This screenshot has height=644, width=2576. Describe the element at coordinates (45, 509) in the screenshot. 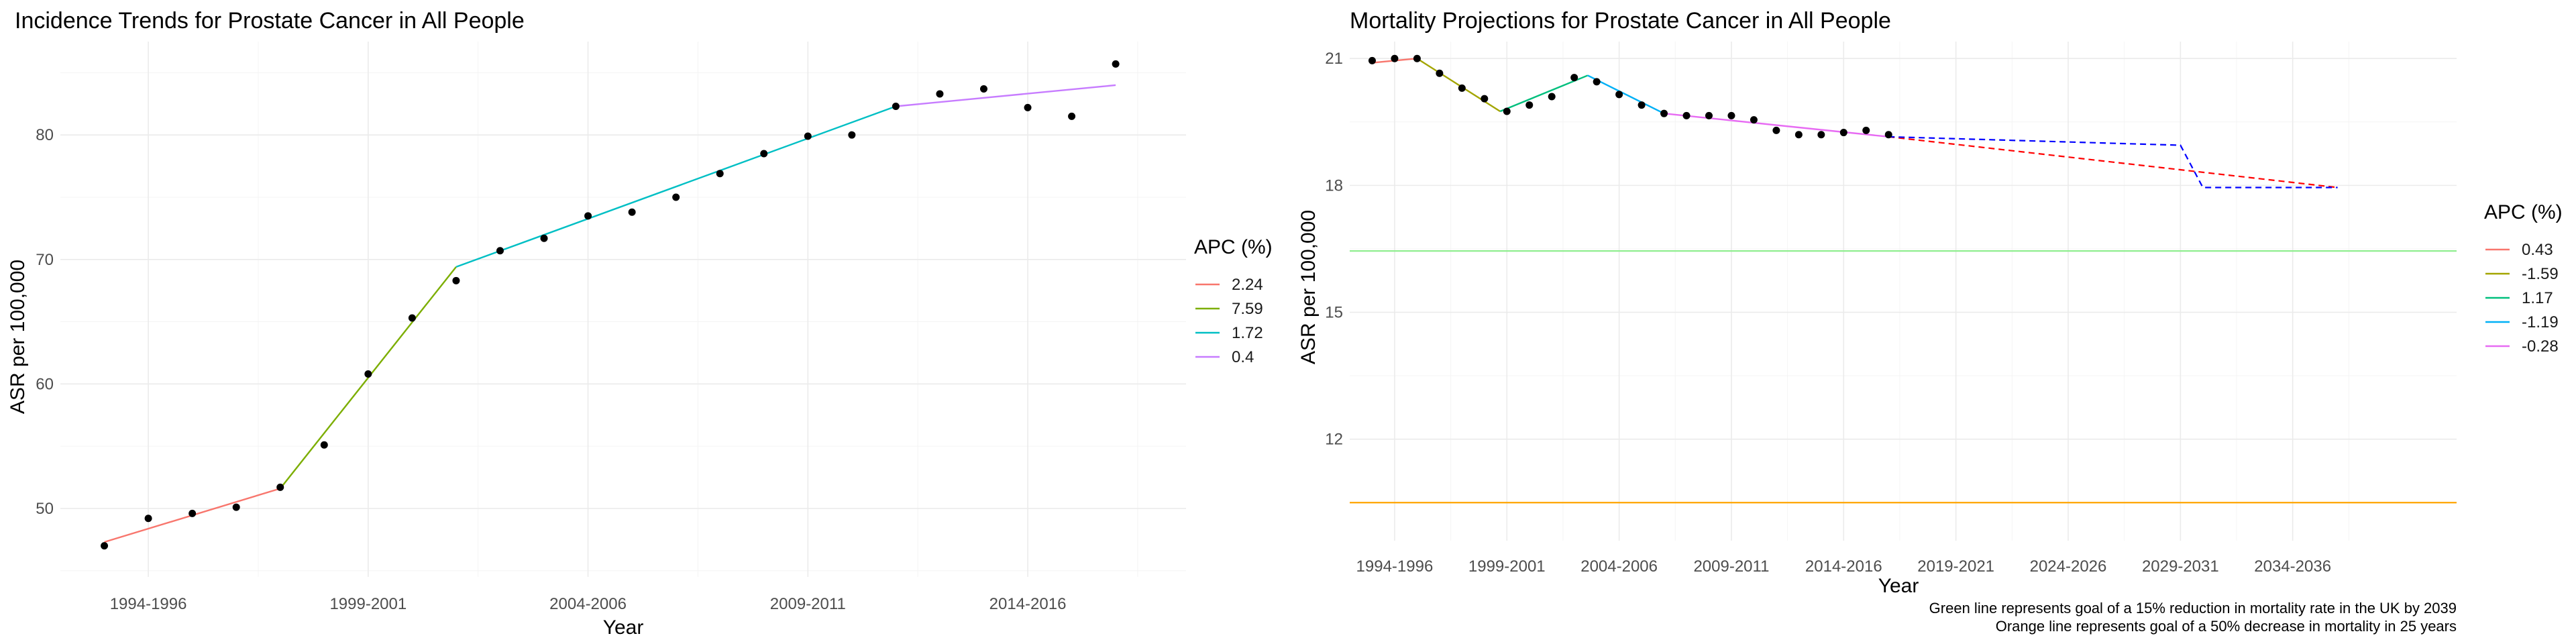

I see `y-tick-label: 50` at that location.